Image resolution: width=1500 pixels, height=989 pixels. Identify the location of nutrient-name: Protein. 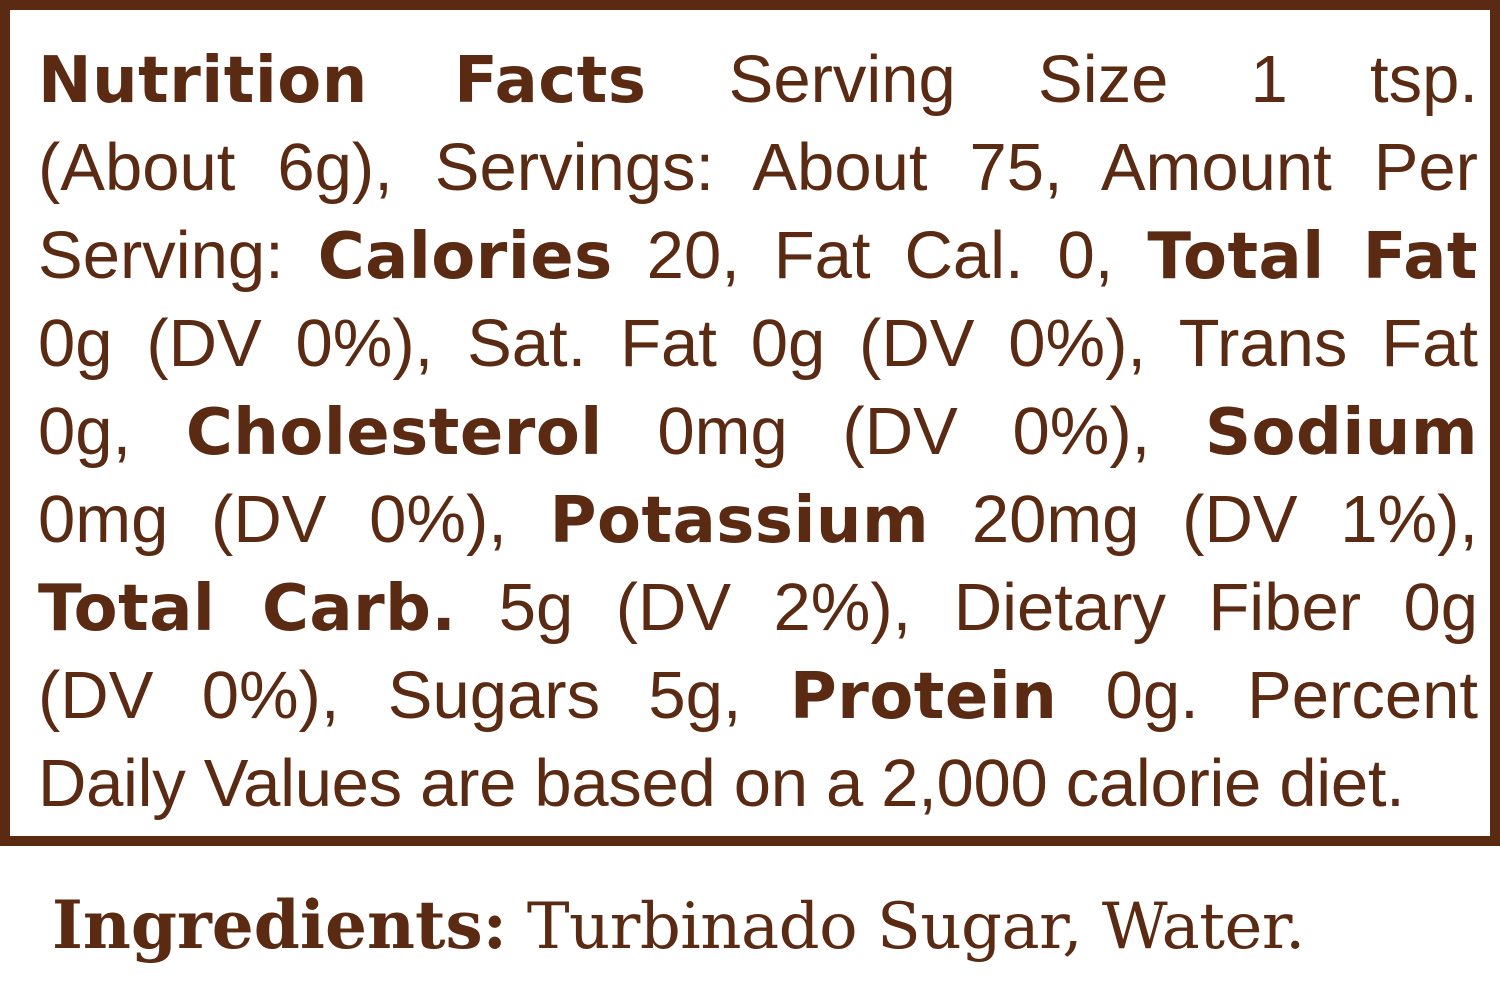
(923, 697).